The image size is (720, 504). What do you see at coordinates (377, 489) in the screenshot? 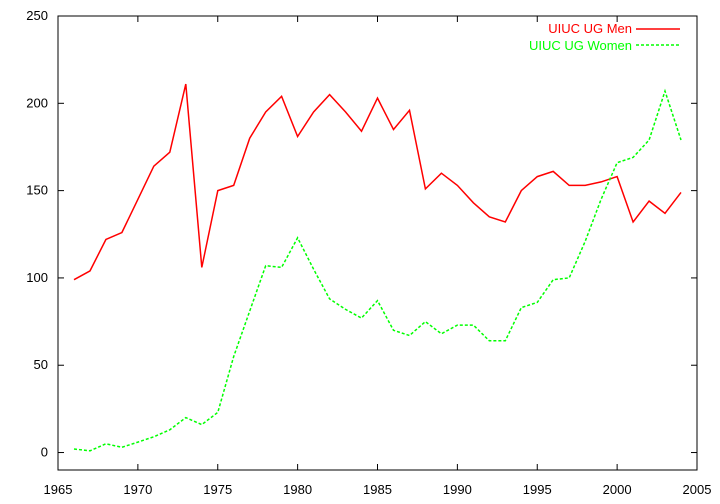
I see `x-tick-label: 1985` at bounding box center [377, 489].